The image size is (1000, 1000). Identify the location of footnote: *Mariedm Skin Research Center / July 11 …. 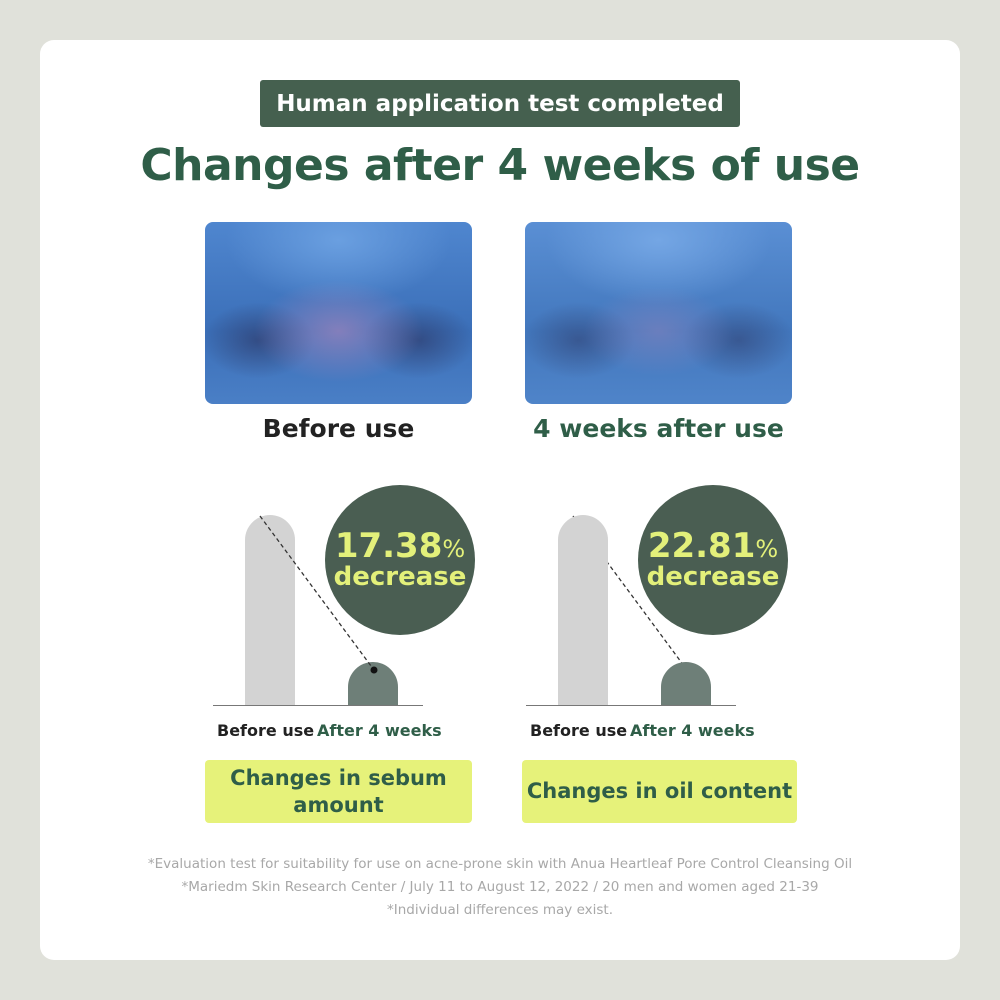
(500, 887).